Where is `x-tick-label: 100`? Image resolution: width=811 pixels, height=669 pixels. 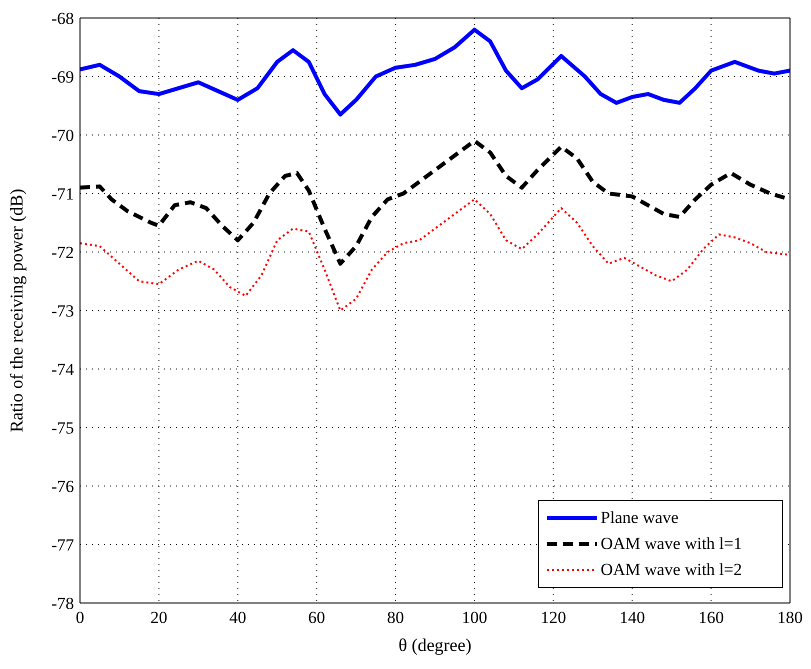 x-tick-label: 100 is located at coordinates (475, 618).